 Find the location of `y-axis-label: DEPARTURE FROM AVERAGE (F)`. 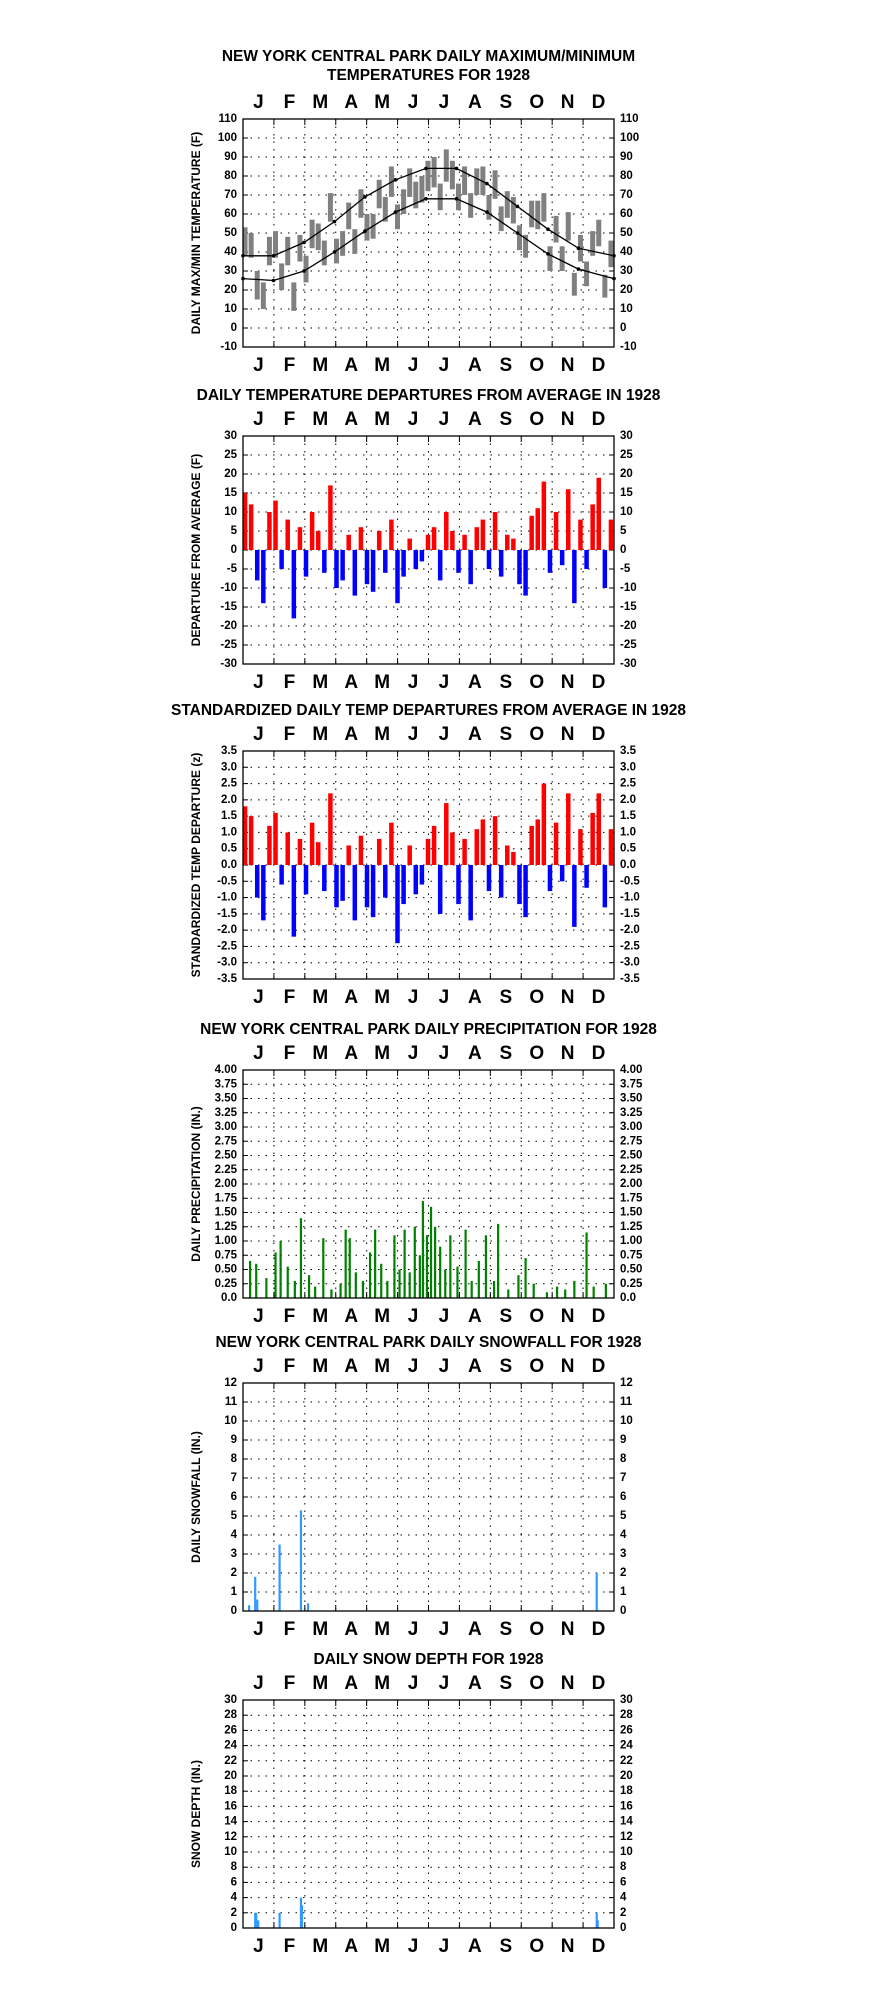

y-axis-label: DEPARTURE FROM AVERAGE (F) is located at coordinates (196, 550).